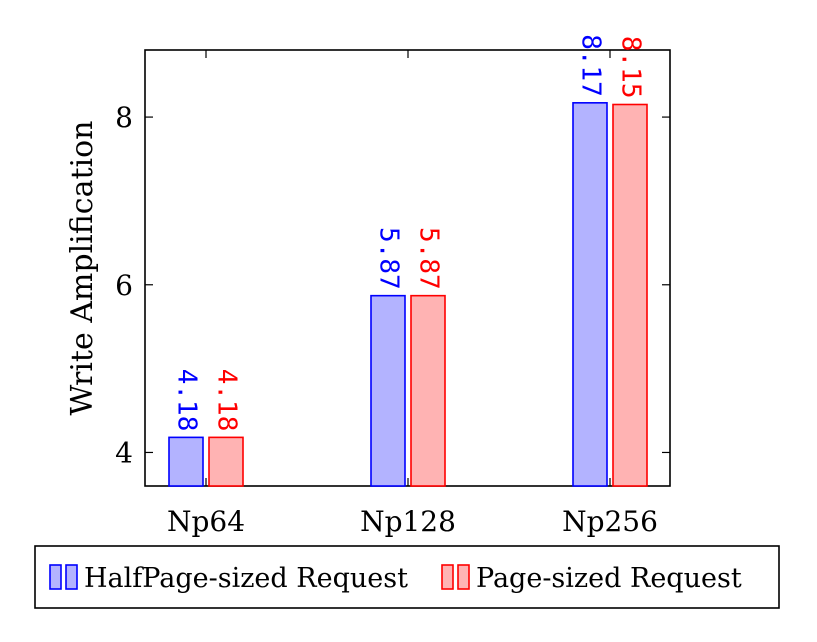 The width and height of the screenshot is (817, 642). I want to click on y-tick-label: 8, so click(124, 117).